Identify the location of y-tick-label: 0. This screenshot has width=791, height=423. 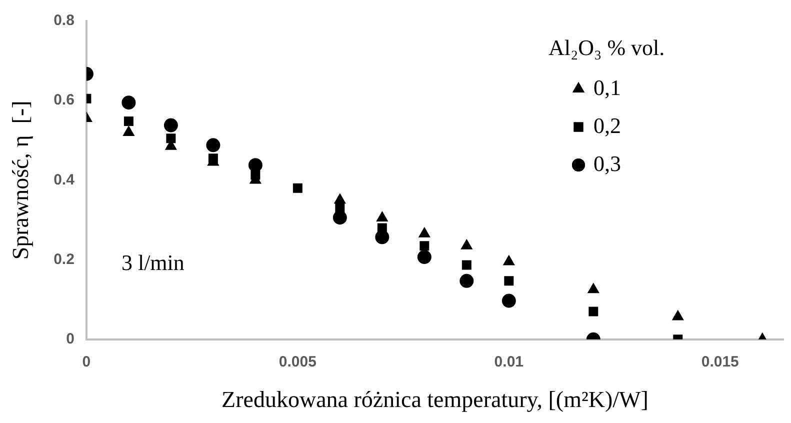
(70, 339).